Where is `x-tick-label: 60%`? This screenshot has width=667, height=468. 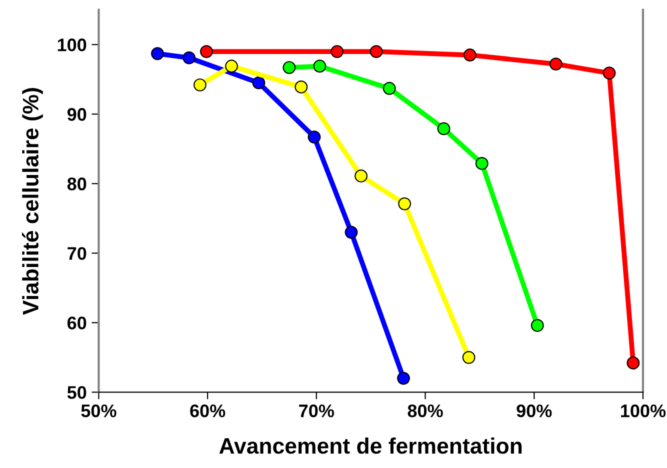 x-tick-label: 60% is located at coordinates (208, 411).